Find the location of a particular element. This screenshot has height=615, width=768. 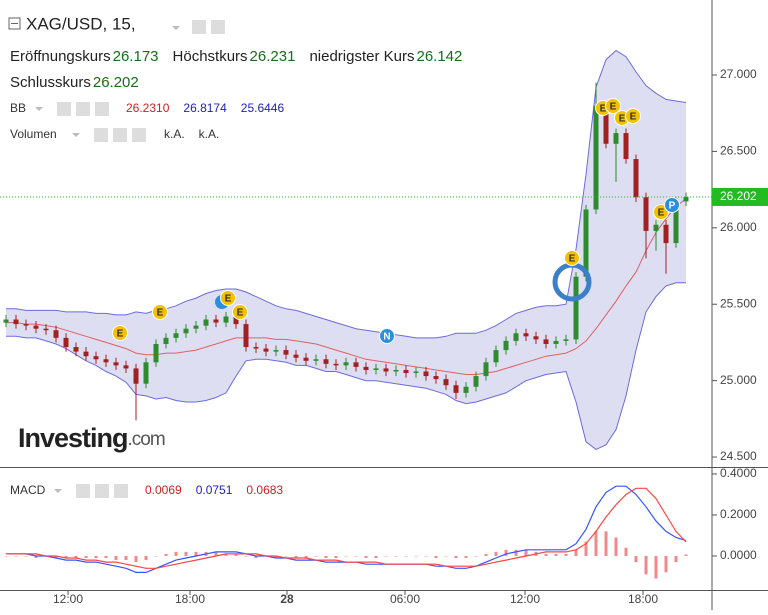

legend-icons is located at coordinates (90, 300).